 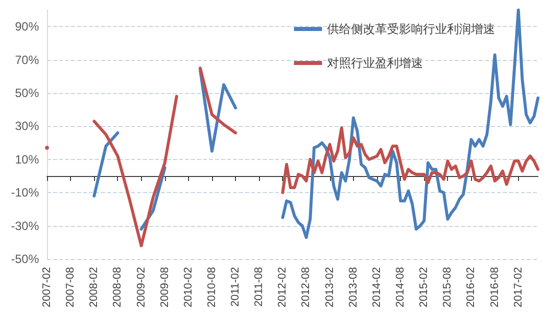 I want to click on x-tick-label: 2013-08, so click(x=353, y=287).